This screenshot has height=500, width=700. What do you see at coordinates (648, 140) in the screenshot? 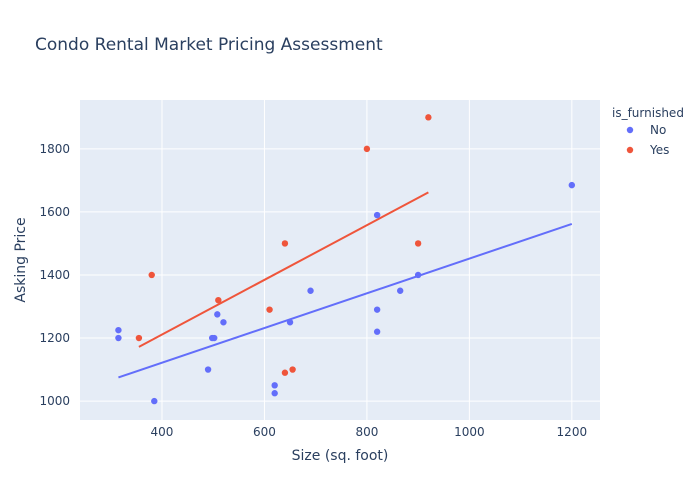
I see `legend-items: No Yes` at bounding box center [648, 140].